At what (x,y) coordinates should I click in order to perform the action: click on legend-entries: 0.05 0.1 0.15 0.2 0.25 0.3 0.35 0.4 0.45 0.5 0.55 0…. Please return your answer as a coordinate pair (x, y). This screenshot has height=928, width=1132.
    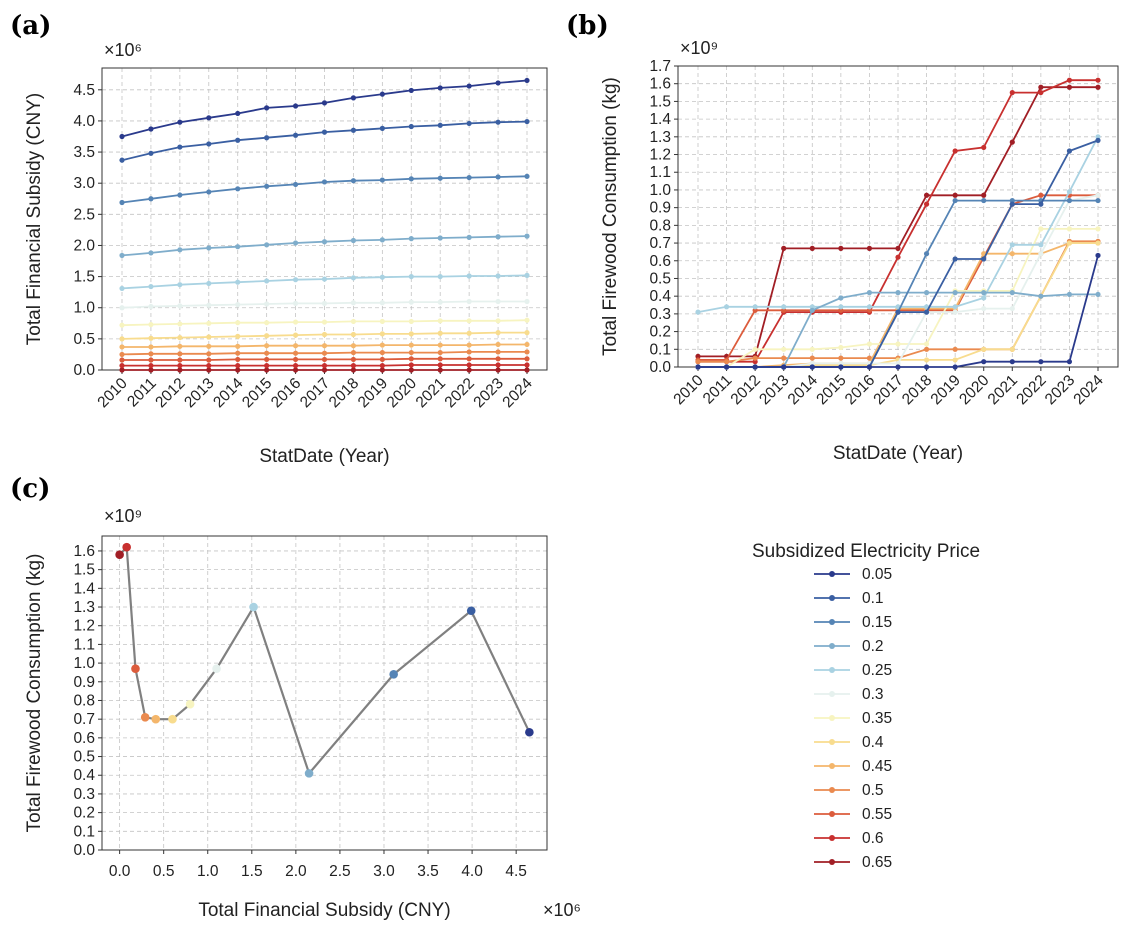
    Looking at the image, I should click on (853, 718).